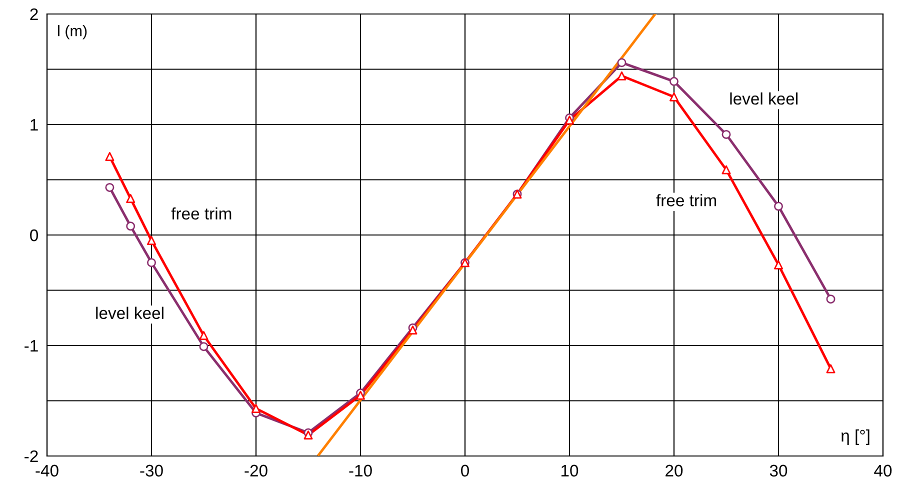 This screenshot has width=898, height=497. I want to click on x-tick-label: 10, so click(570, 470).